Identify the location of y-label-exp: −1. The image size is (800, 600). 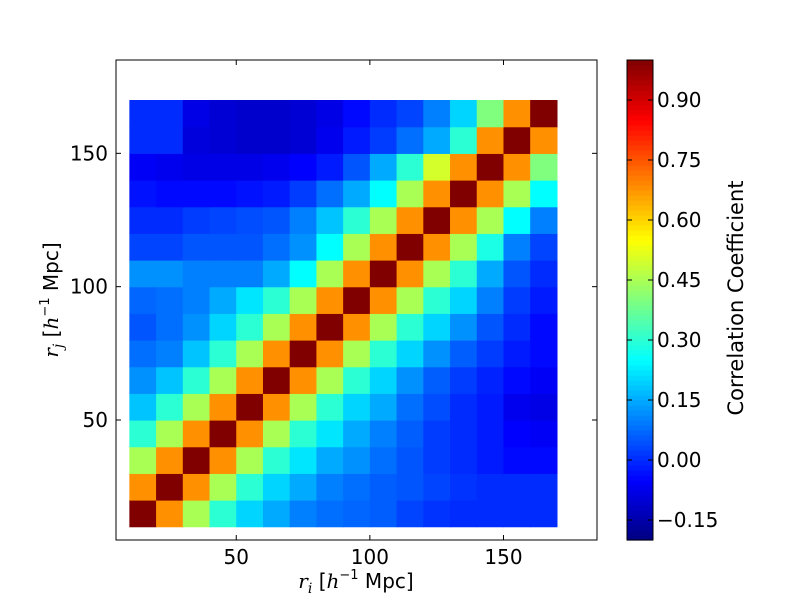
(45, 306).